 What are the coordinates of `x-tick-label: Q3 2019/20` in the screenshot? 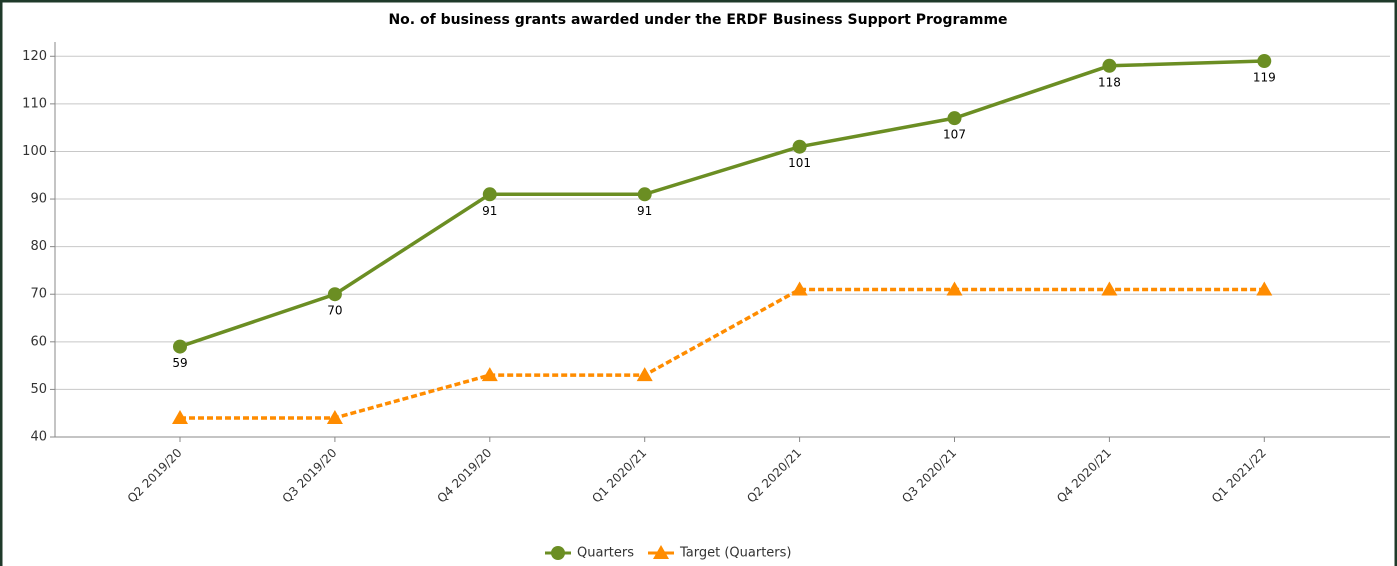 It's located at (310, 476).